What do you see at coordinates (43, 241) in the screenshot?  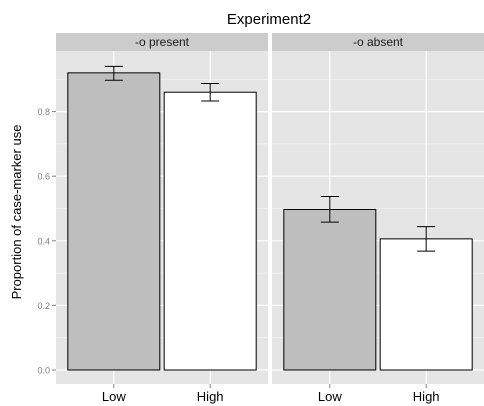 I see `y-tick-label: 0.4` at bounding box center [43, 241].